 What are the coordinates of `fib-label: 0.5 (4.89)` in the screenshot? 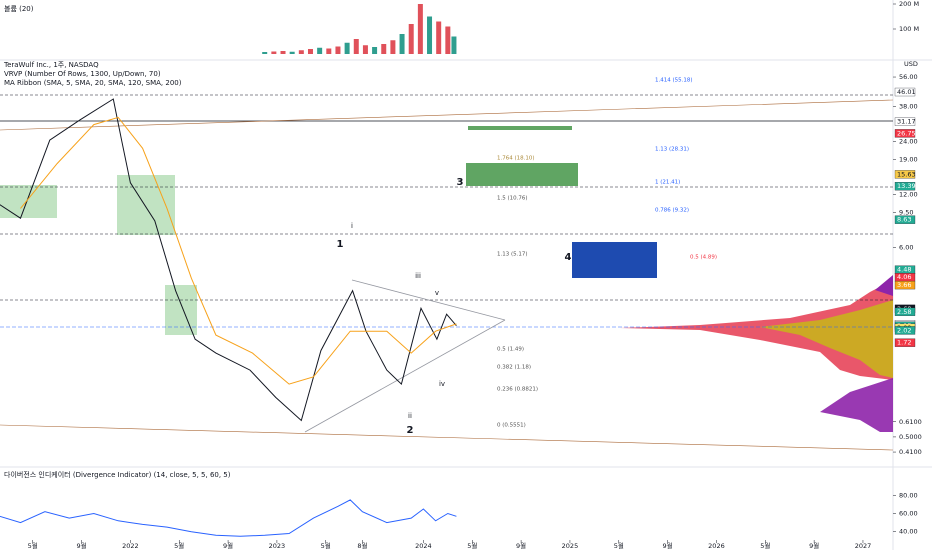 It's located at (703, 258).